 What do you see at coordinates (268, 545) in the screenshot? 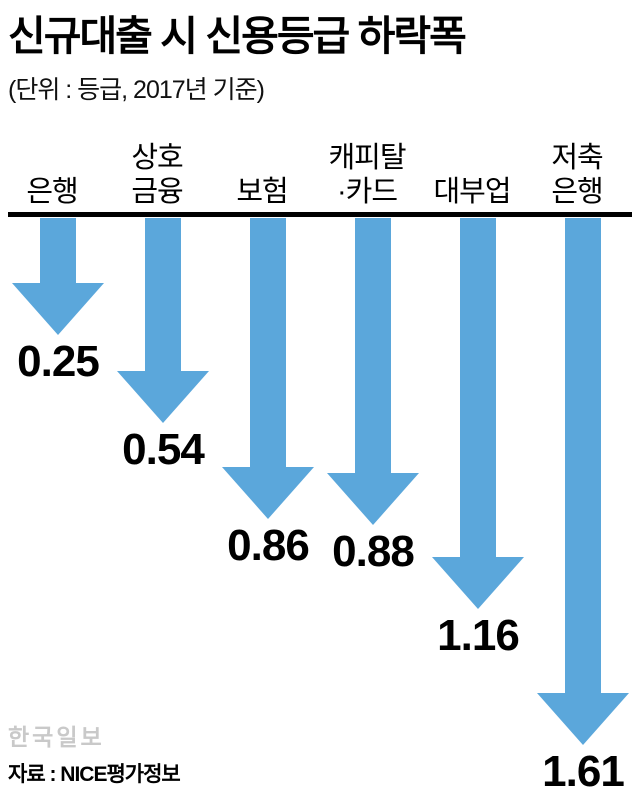
I see `value-label: 0.86` at bounding box center [268, 545].